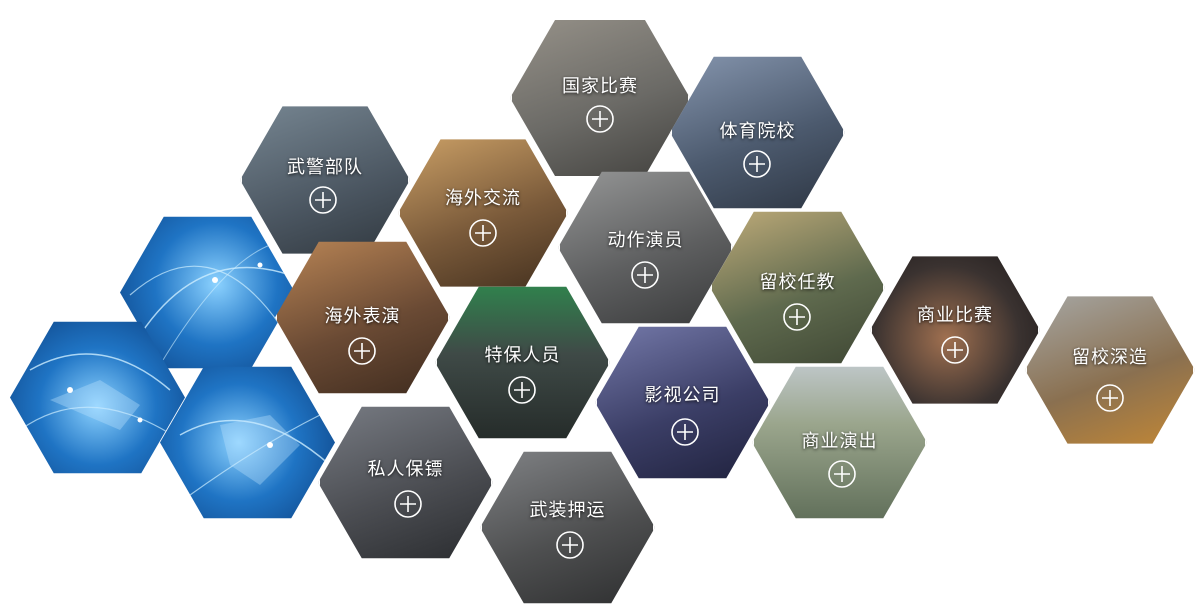 The image size is (1200, 615). I want to click on network-lines-icon, so click(210, 305).